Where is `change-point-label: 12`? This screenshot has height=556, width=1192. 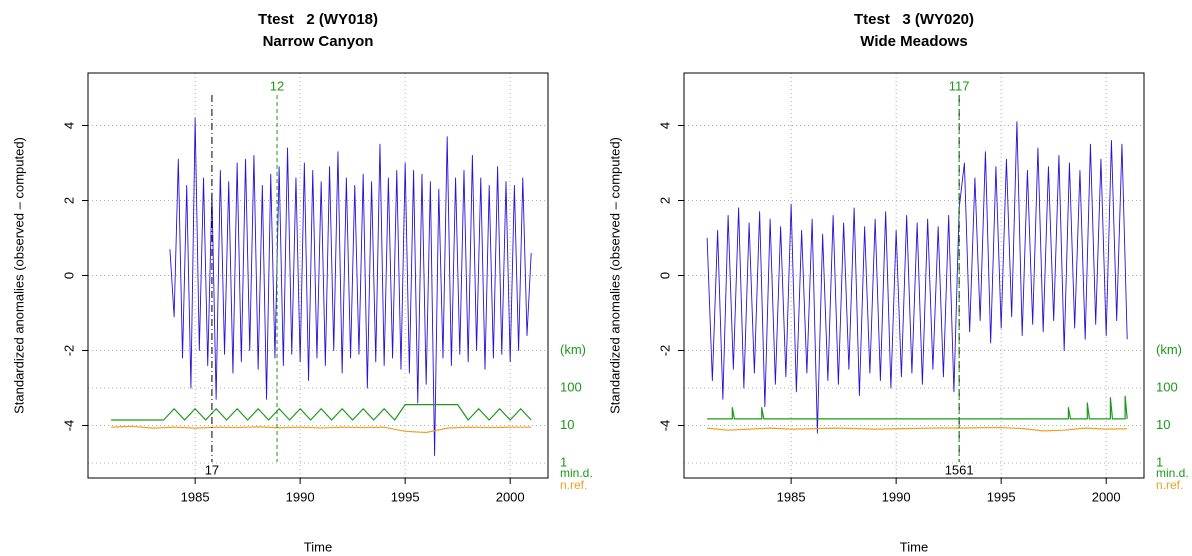
change-point-label: 12 is located at coordinates (277, 85).